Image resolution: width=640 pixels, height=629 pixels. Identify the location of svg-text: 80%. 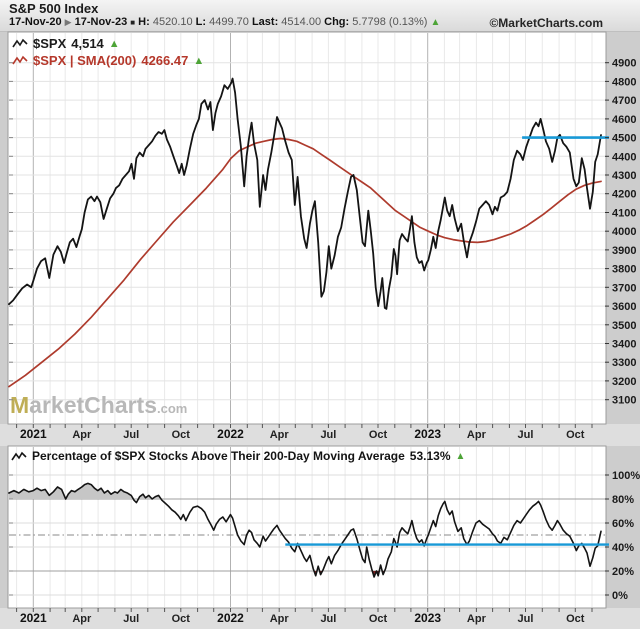
(623, 500).